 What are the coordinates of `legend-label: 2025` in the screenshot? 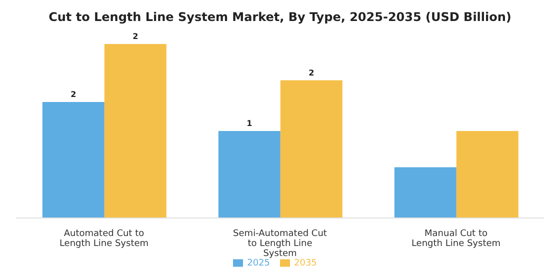 It's located at (258, 263).